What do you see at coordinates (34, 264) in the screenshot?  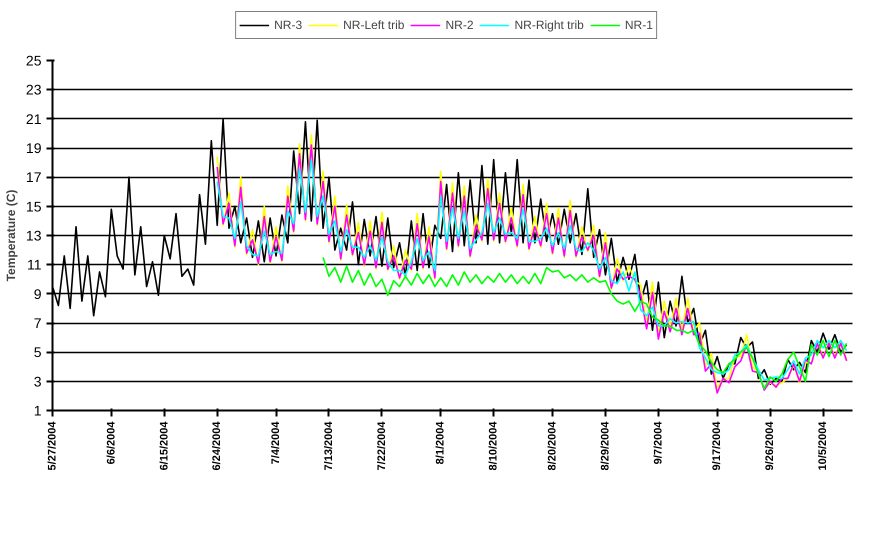 I see `y-tick-label: 11` at bounding box center [34, 264].